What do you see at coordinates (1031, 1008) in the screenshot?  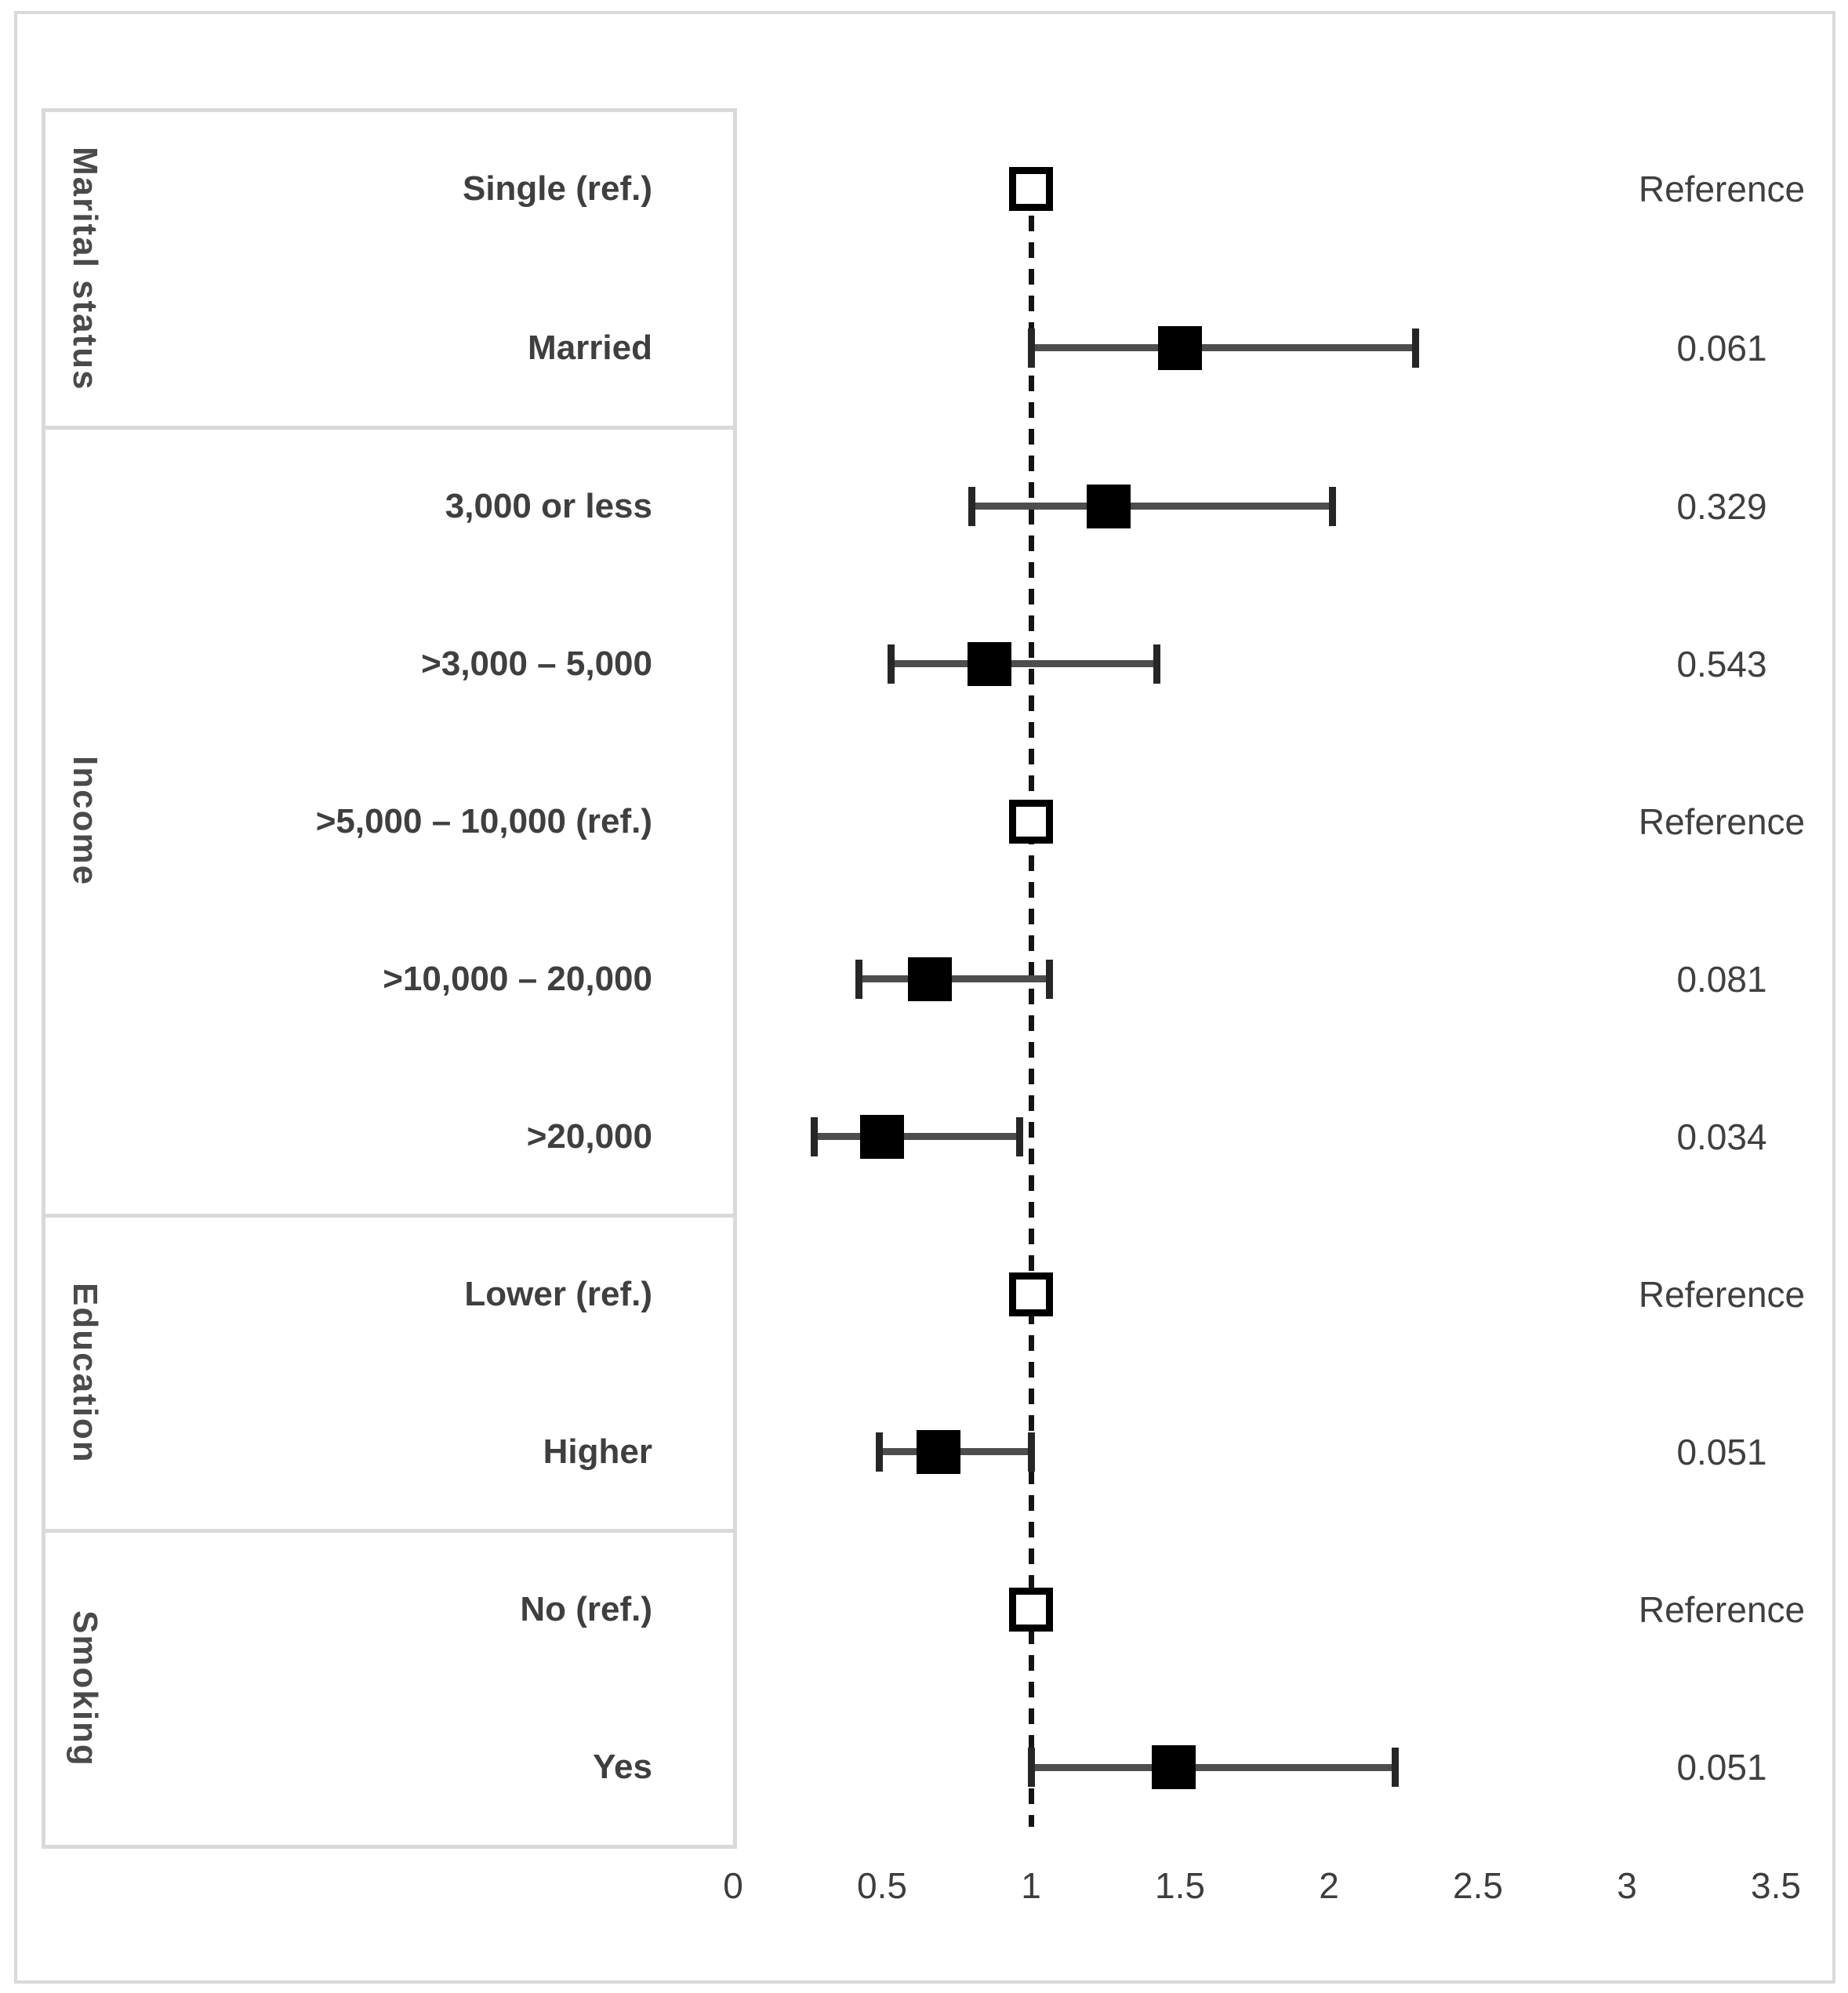 I see `reference-line-x1` at bounding box center [1031, 1008].